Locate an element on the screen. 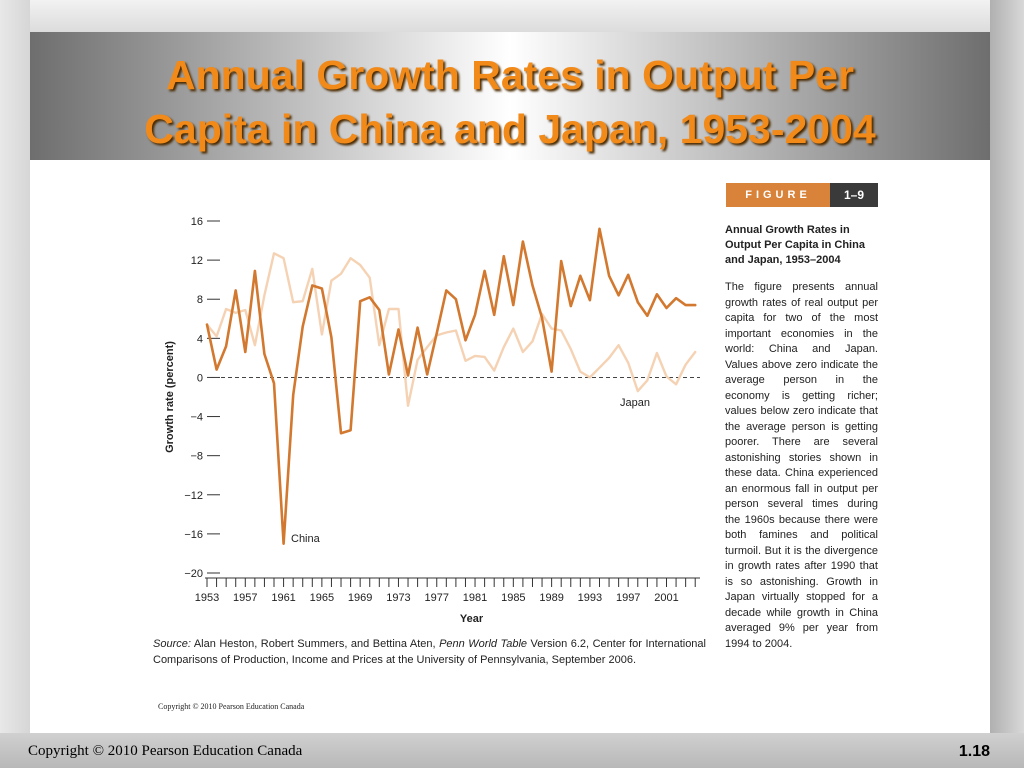 Image resolution: width=1024 pixels, height=768 pixels. x-tick-label: 1997 is located at coordinates (628, 598).